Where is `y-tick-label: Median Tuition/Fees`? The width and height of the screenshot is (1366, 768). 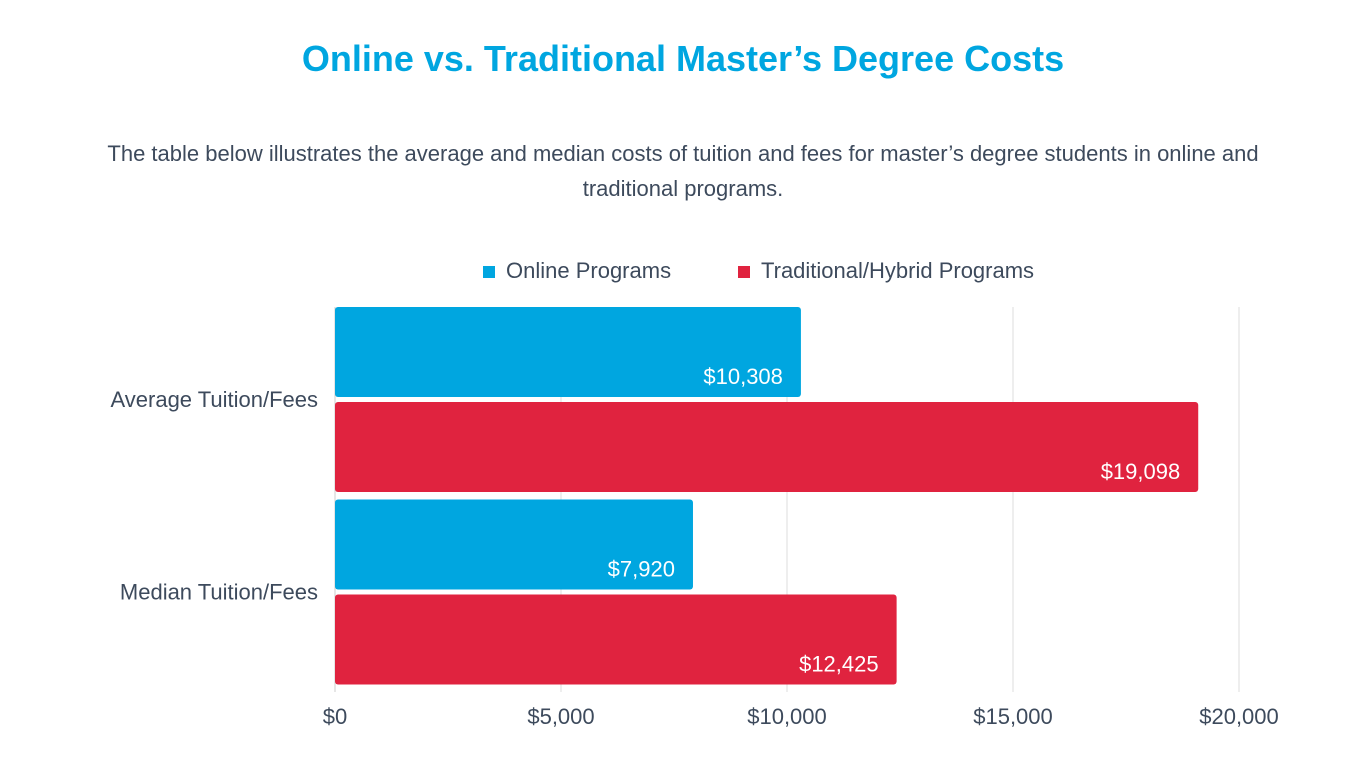
y-tick-label: Median Tuition/Fees is located at coordinates (219, 592).